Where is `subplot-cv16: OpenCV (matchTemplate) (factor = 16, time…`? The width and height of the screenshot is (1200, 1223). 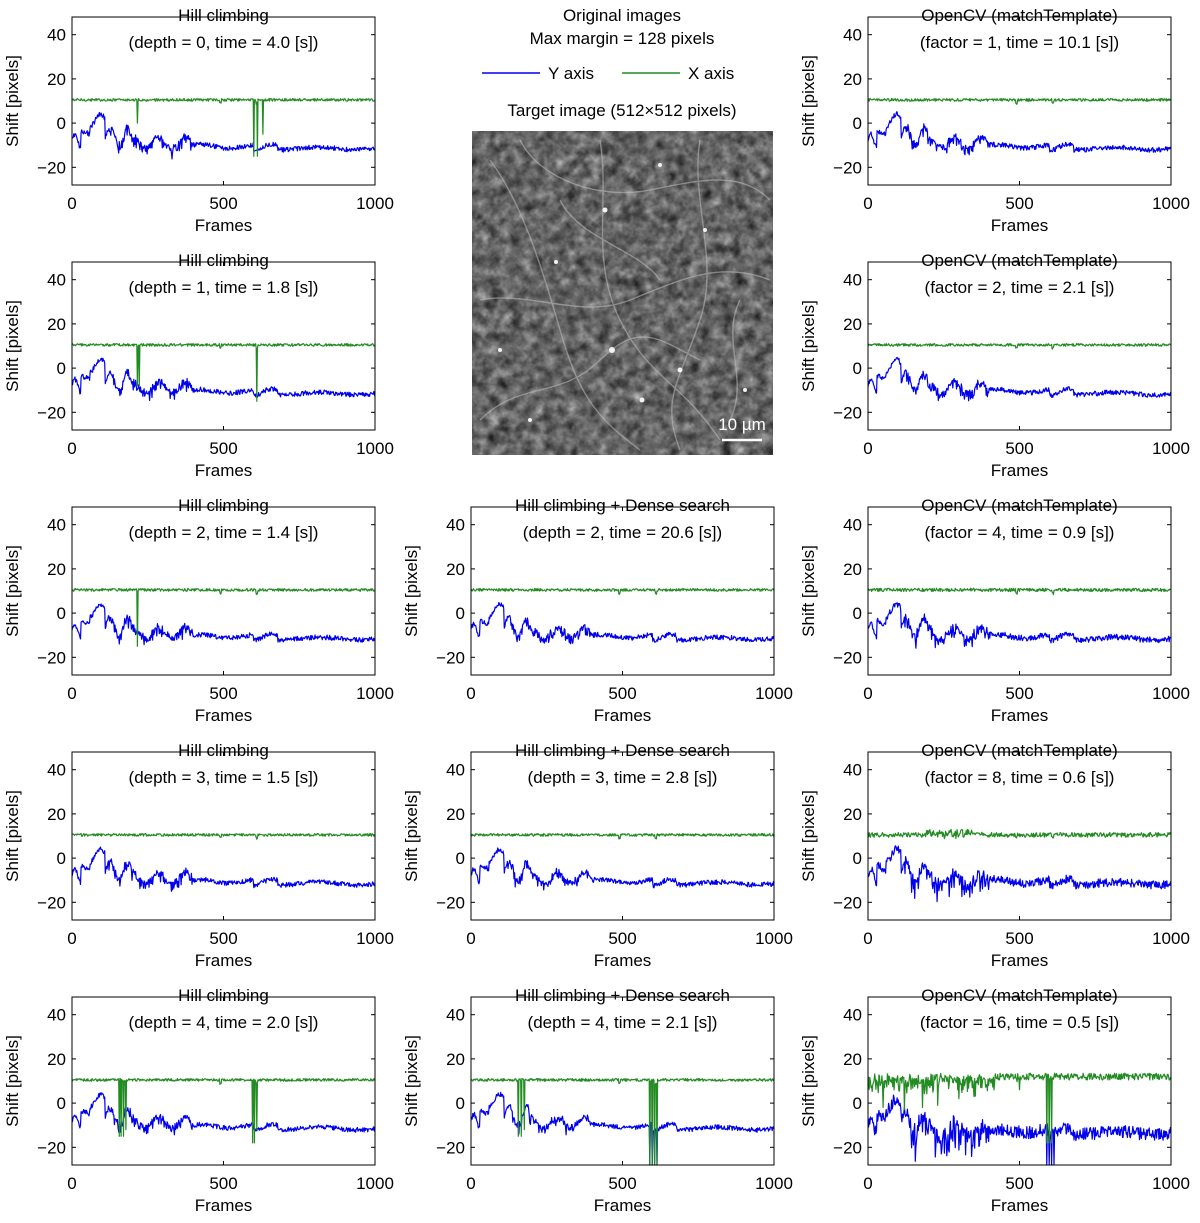 subplot-cv16: OpenCV (matchTemplate) (factor = 16, time… is located at coordinates (994, 1100).